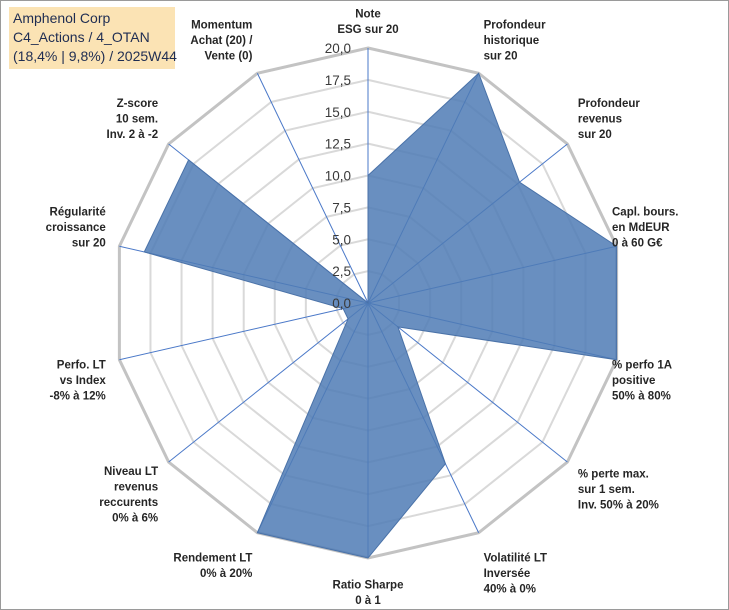  I want to click on axis-label-line: reccurents, so click(128, 503).